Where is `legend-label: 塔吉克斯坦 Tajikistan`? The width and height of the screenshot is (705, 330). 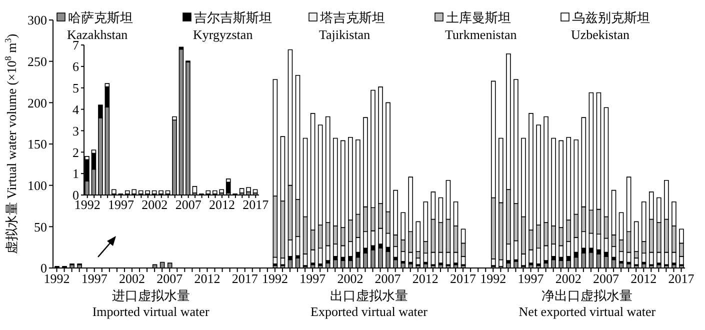 legend-label: 塔吉克斯坦 Tajikistan is located at coordinates (352, 26).